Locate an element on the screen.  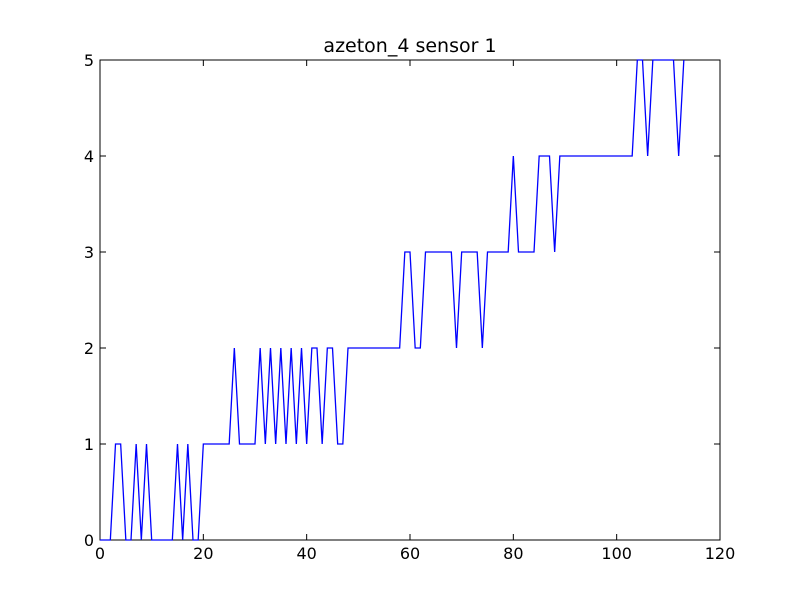
y-tick-label: 2 is located at coordinates (89, 348).